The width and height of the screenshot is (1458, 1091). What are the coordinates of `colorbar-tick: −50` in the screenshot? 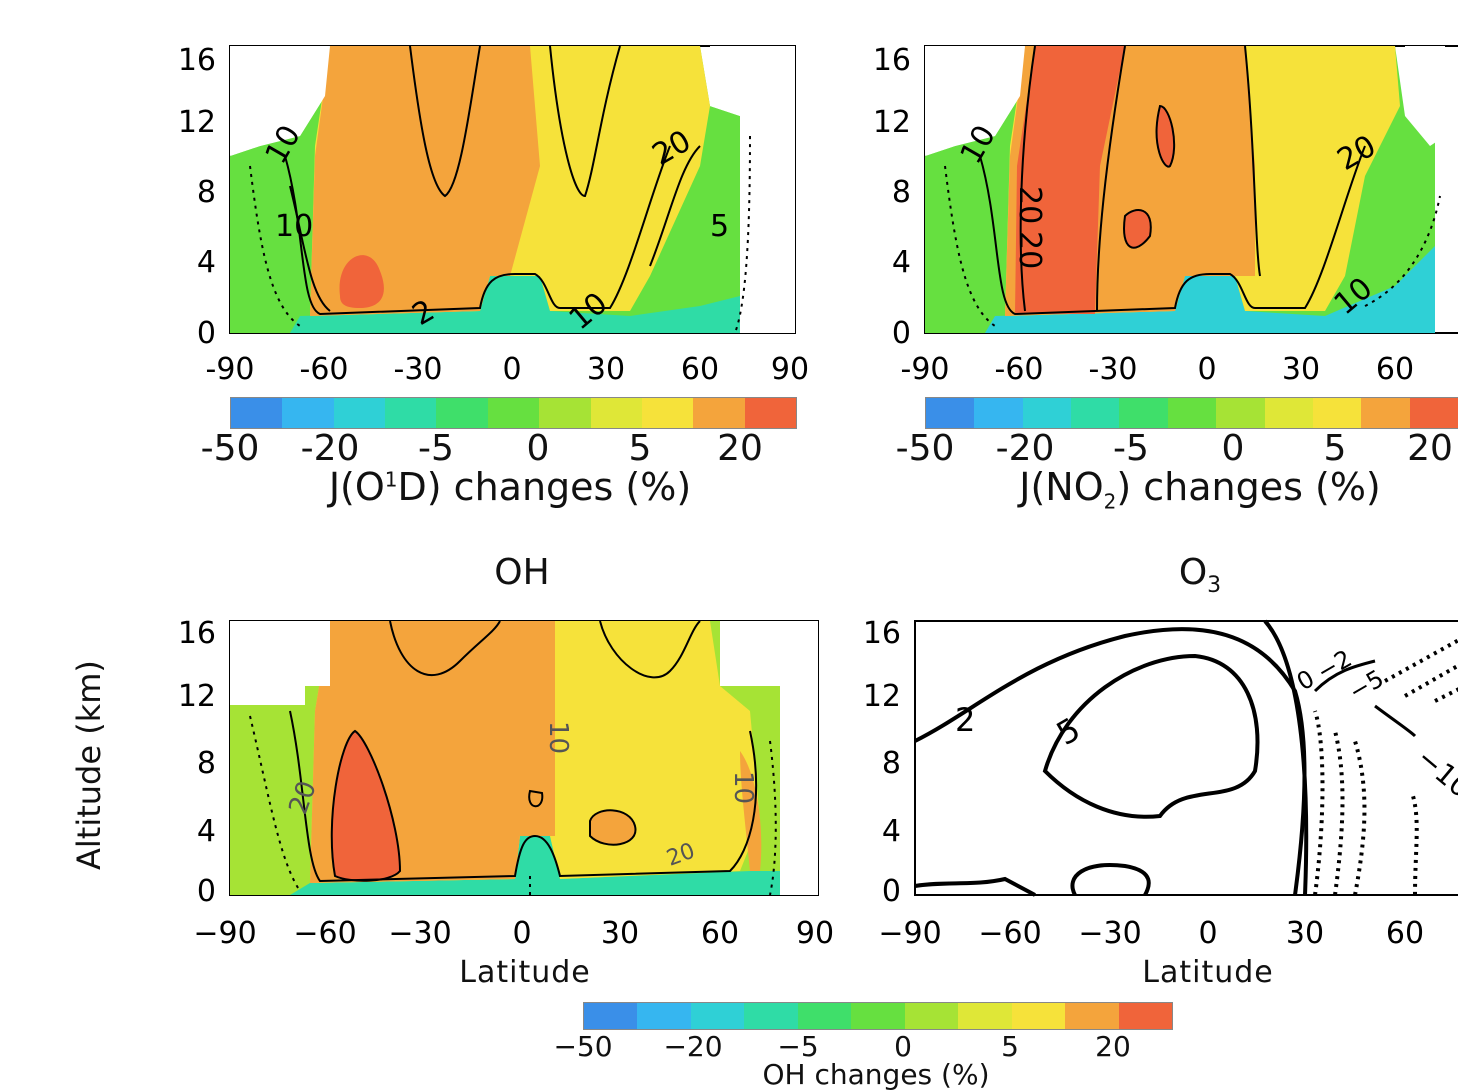 It's located at (583, 1046).